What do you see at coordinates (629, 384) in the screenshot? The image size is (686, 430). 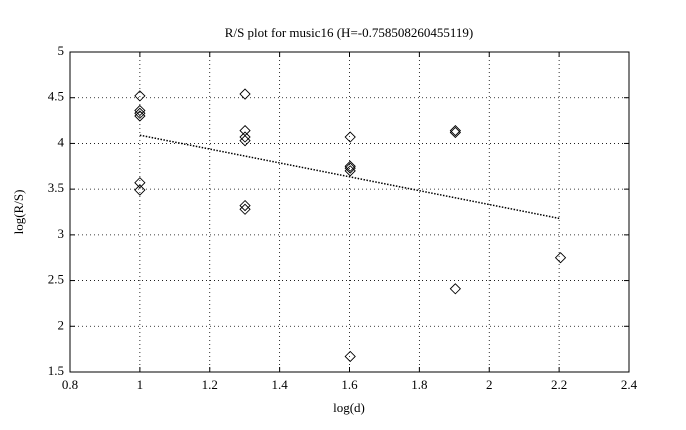 I see `x-tick-label: 2.4` at bounding box center [629, 384].